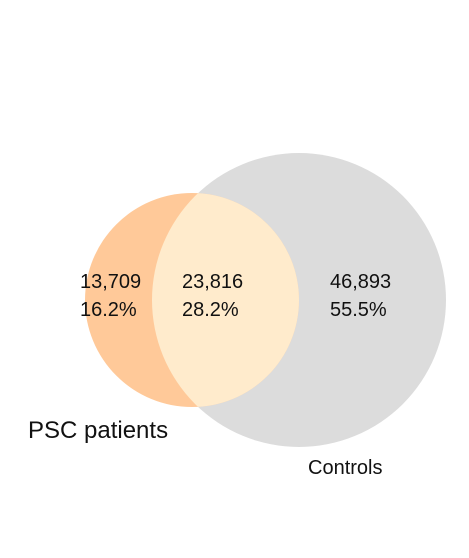 The width and height of the screenshot is (469, 558). I want to click on intersection-region, so click(225, 300).